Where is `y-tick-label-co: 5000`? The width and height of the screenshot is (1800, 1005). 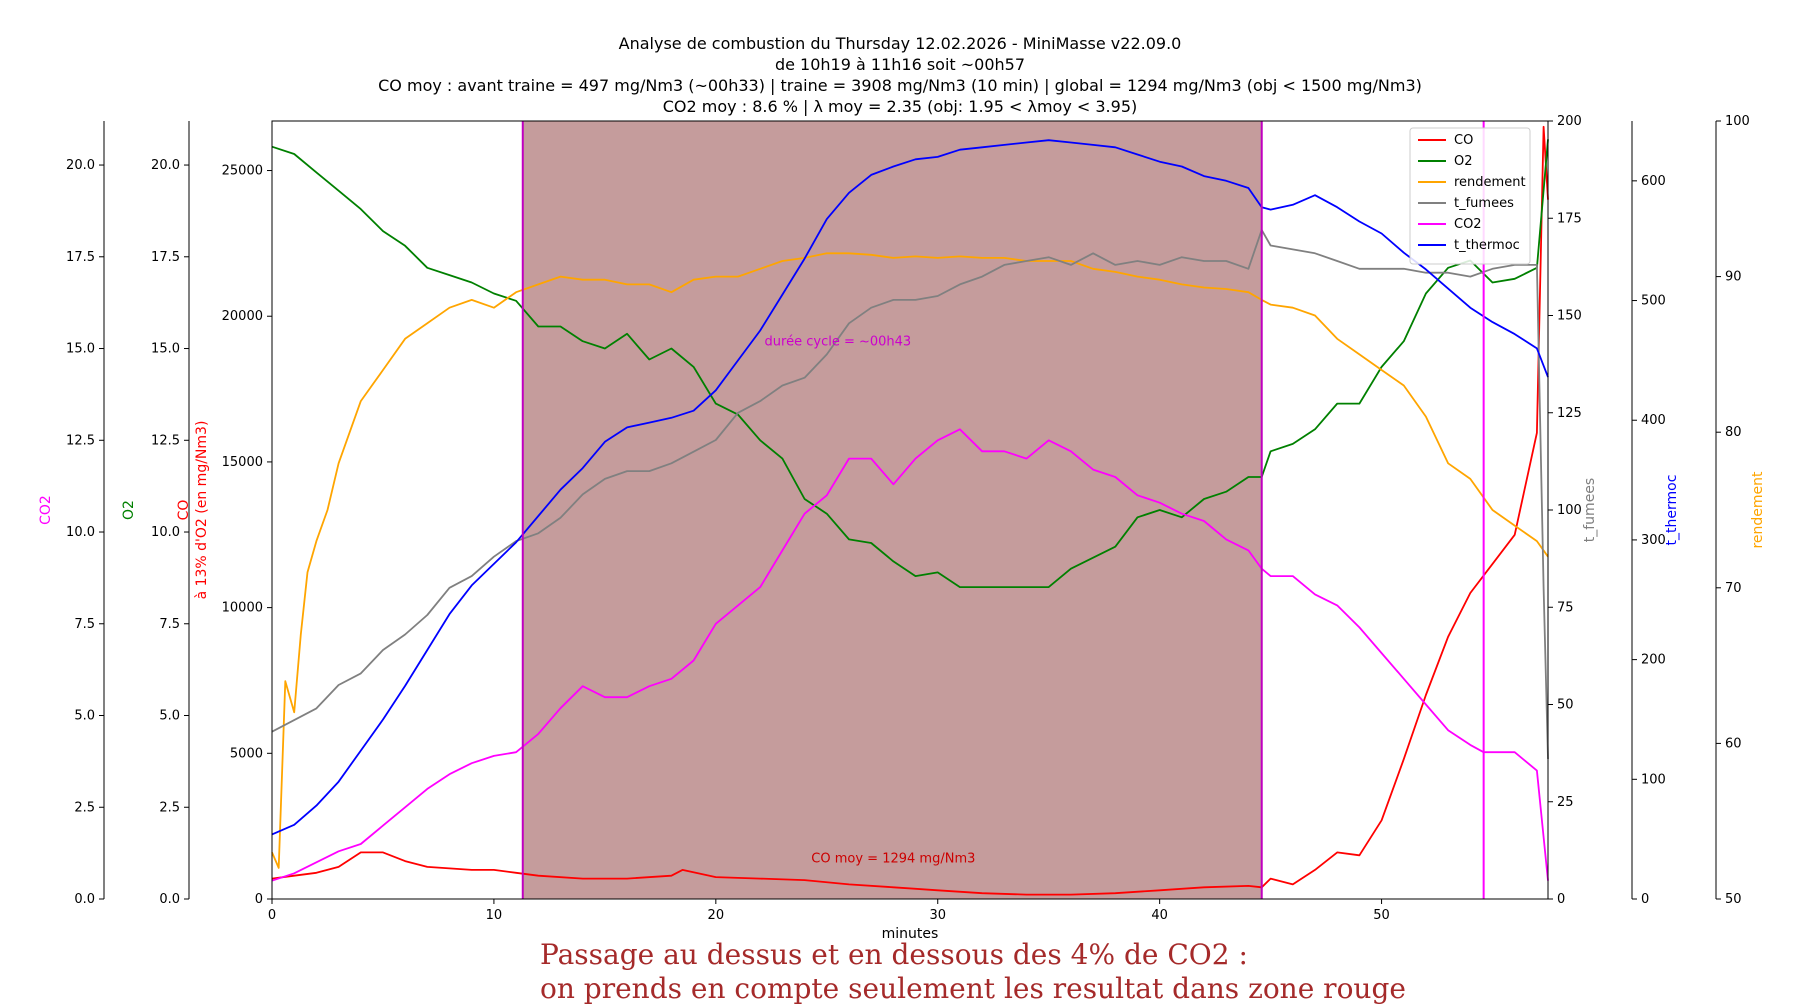 y-tick-label-co: 5000 is located at coordinates (246, 753).